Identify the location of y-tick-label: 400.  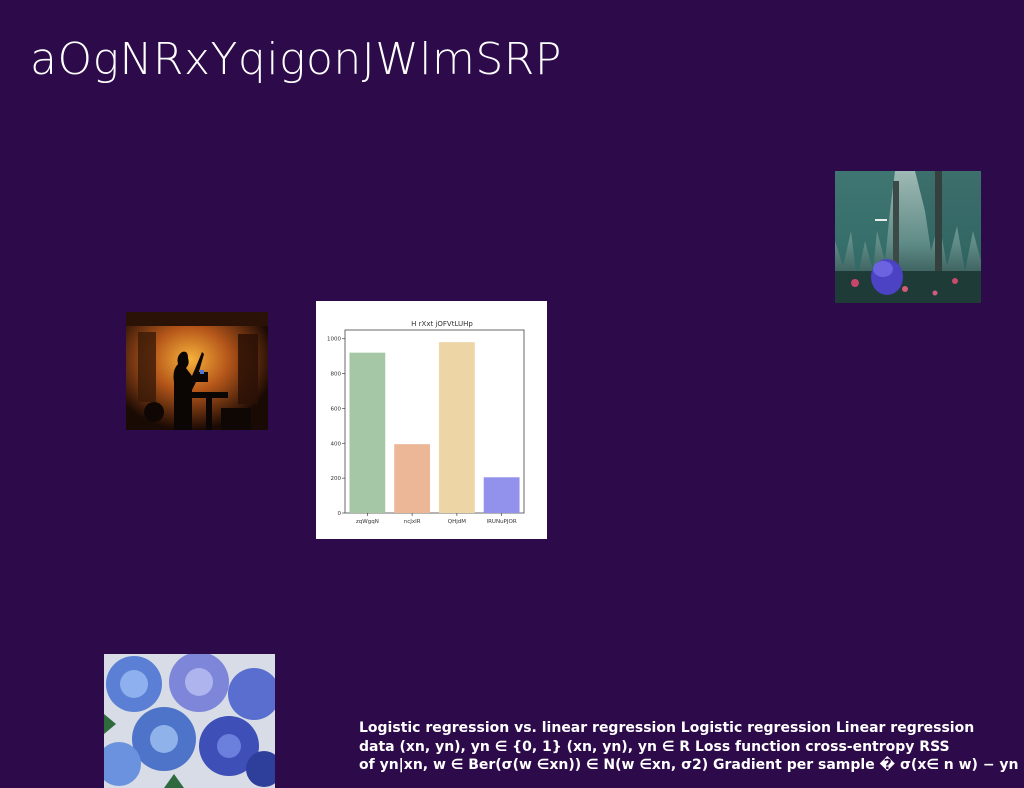
(336, 444).